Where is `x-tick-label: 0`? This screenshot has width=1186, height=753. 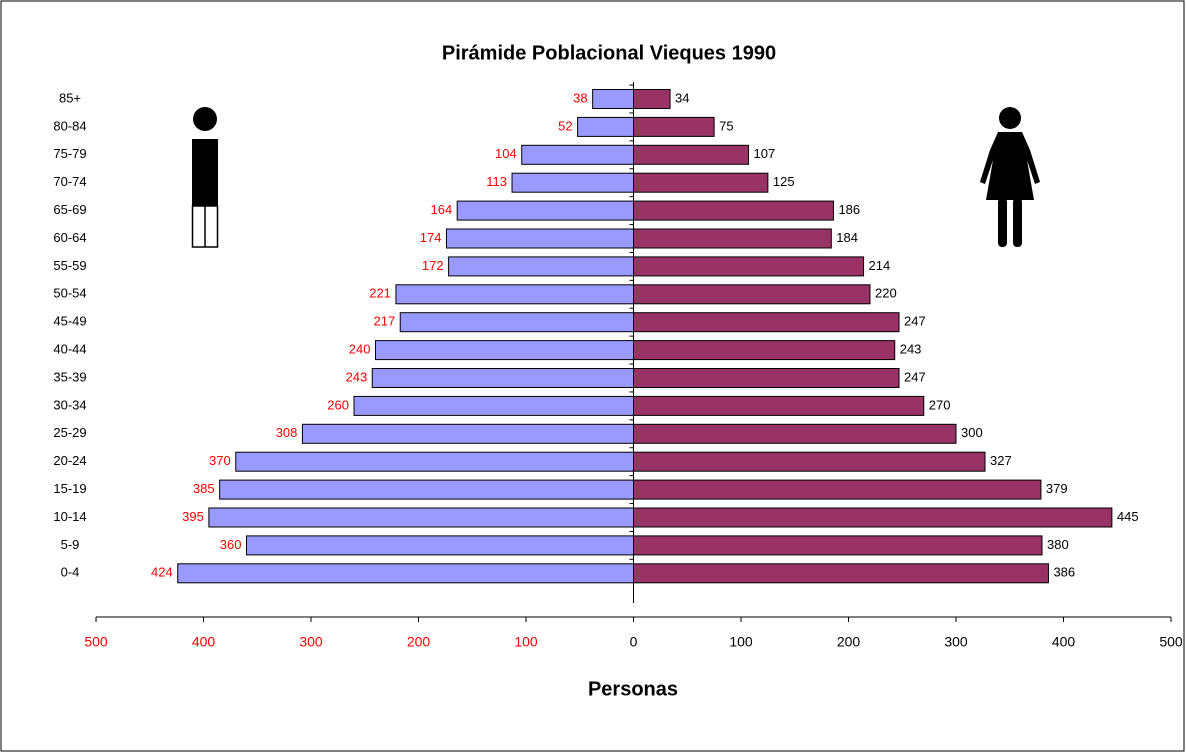 x-tick-label: 0 is located at coordinates (634, 642).